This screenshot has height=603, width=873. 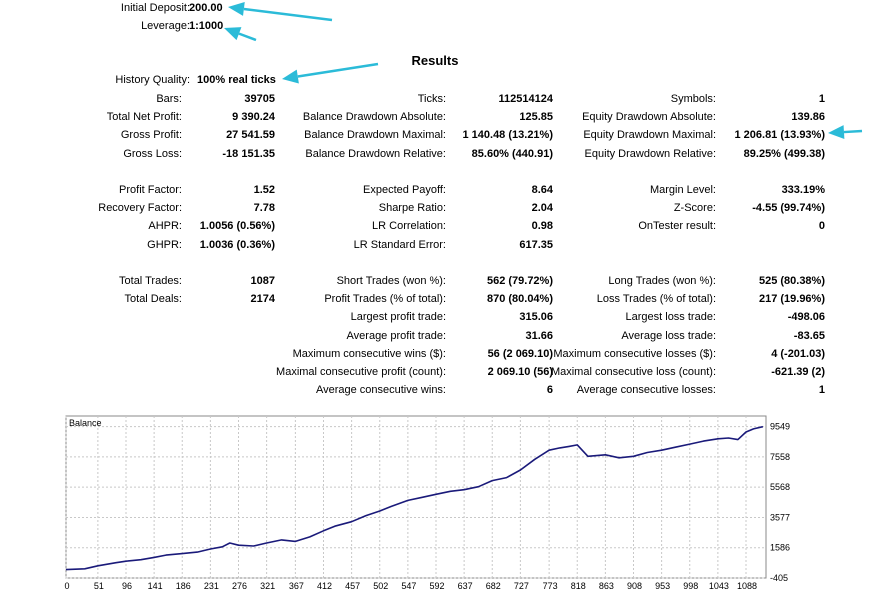 What do you see at coordinates (408, 586) in the screenshot?
I see `x-tick-label: 547` at bounding box center [408, 586].